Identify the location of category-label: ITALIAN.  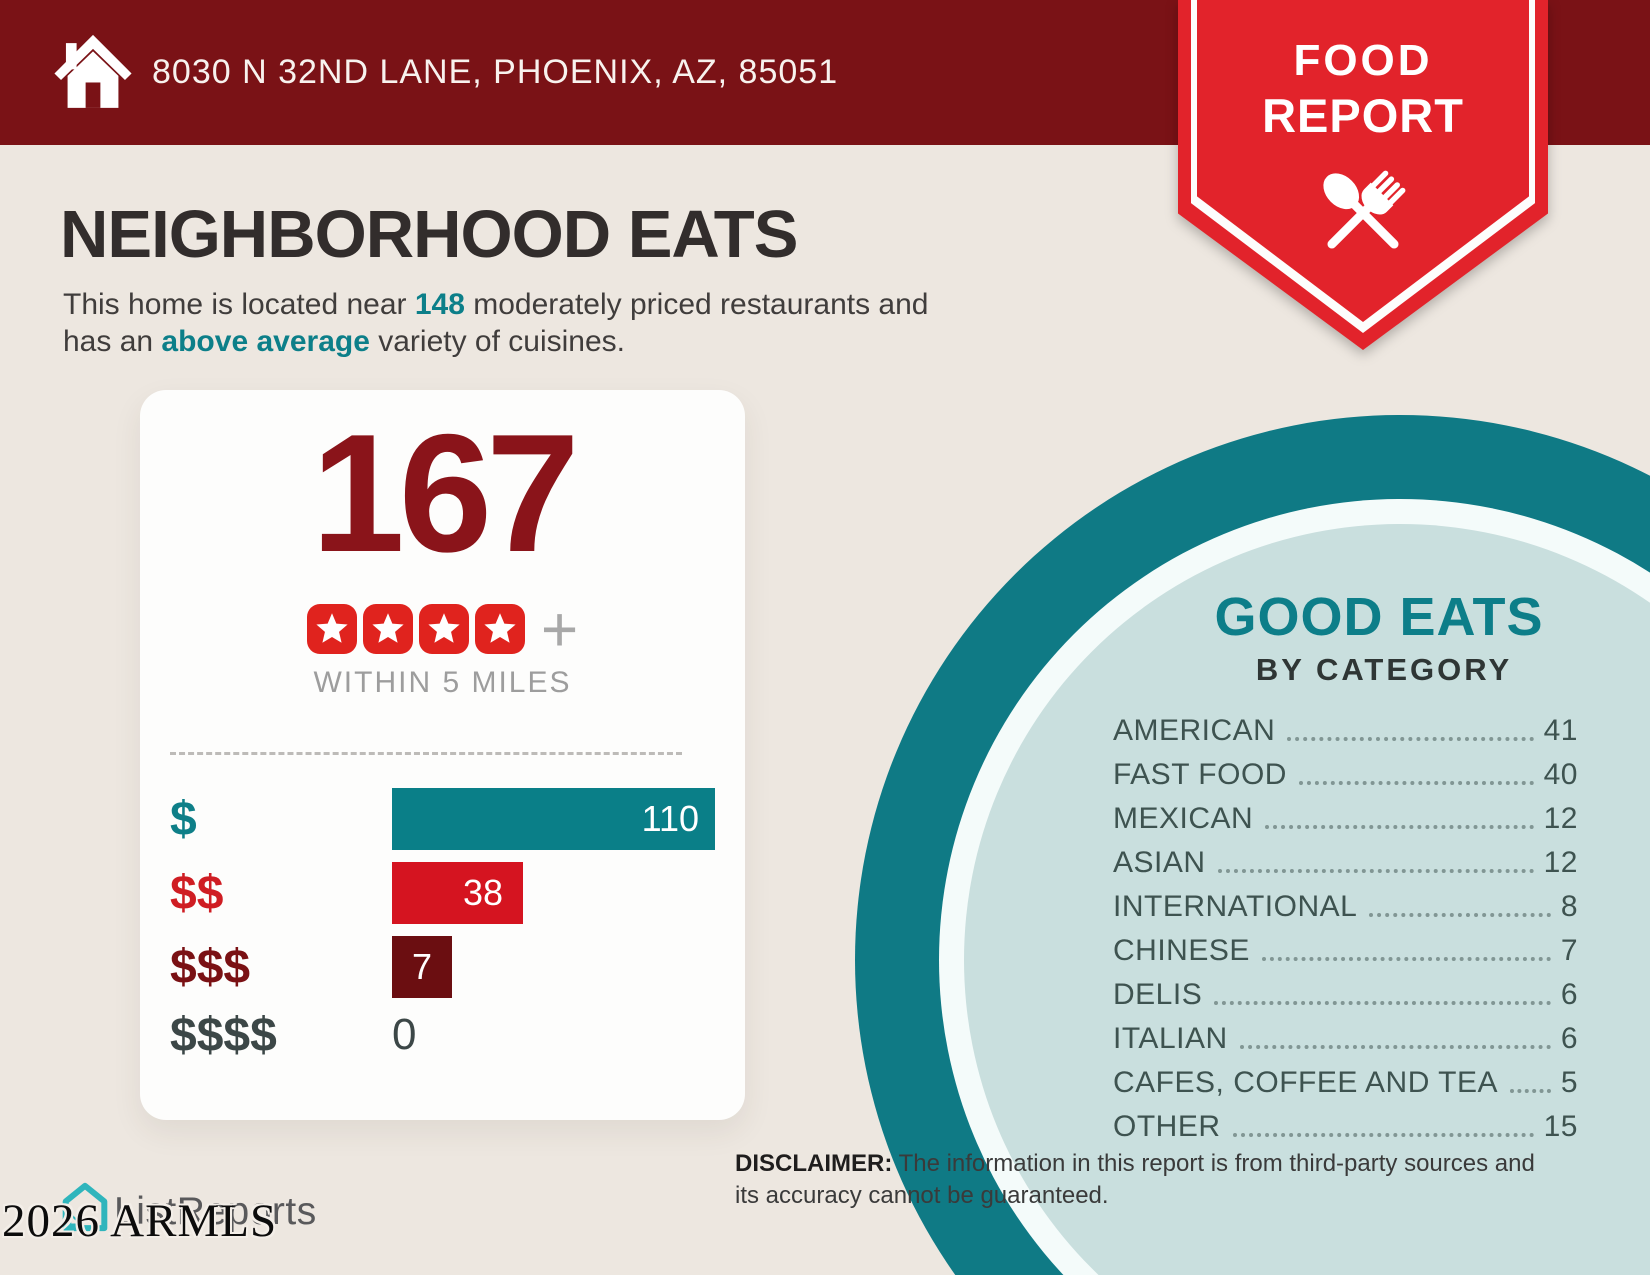
(1170, 1038).